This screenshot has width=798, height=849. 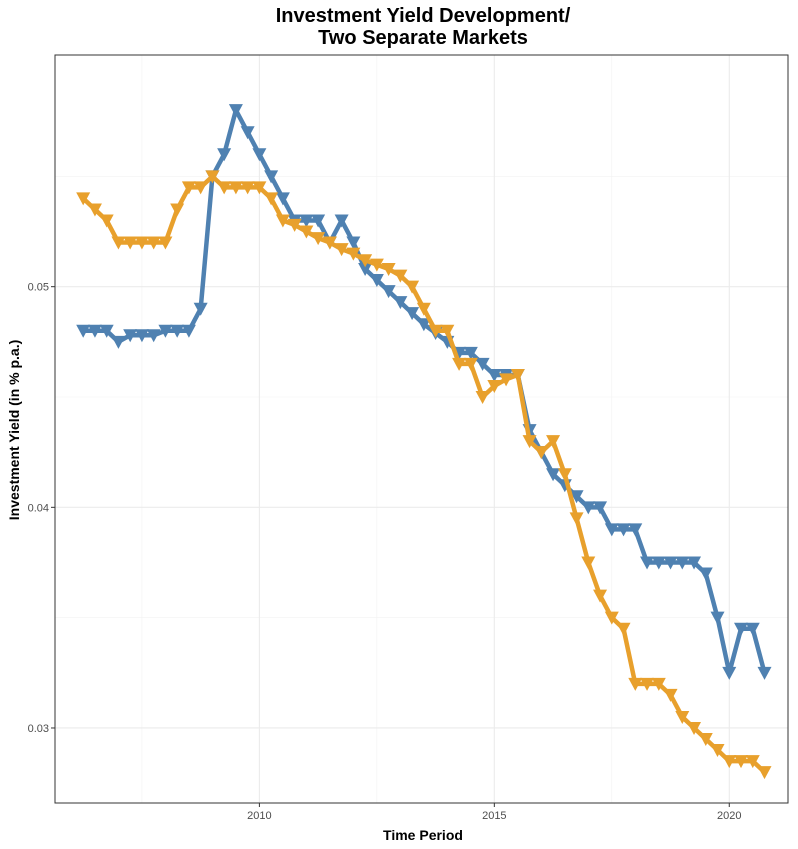 I want to click on y-axis-title: Investment Yield (in % p.a.), so click(x=14, y=430).